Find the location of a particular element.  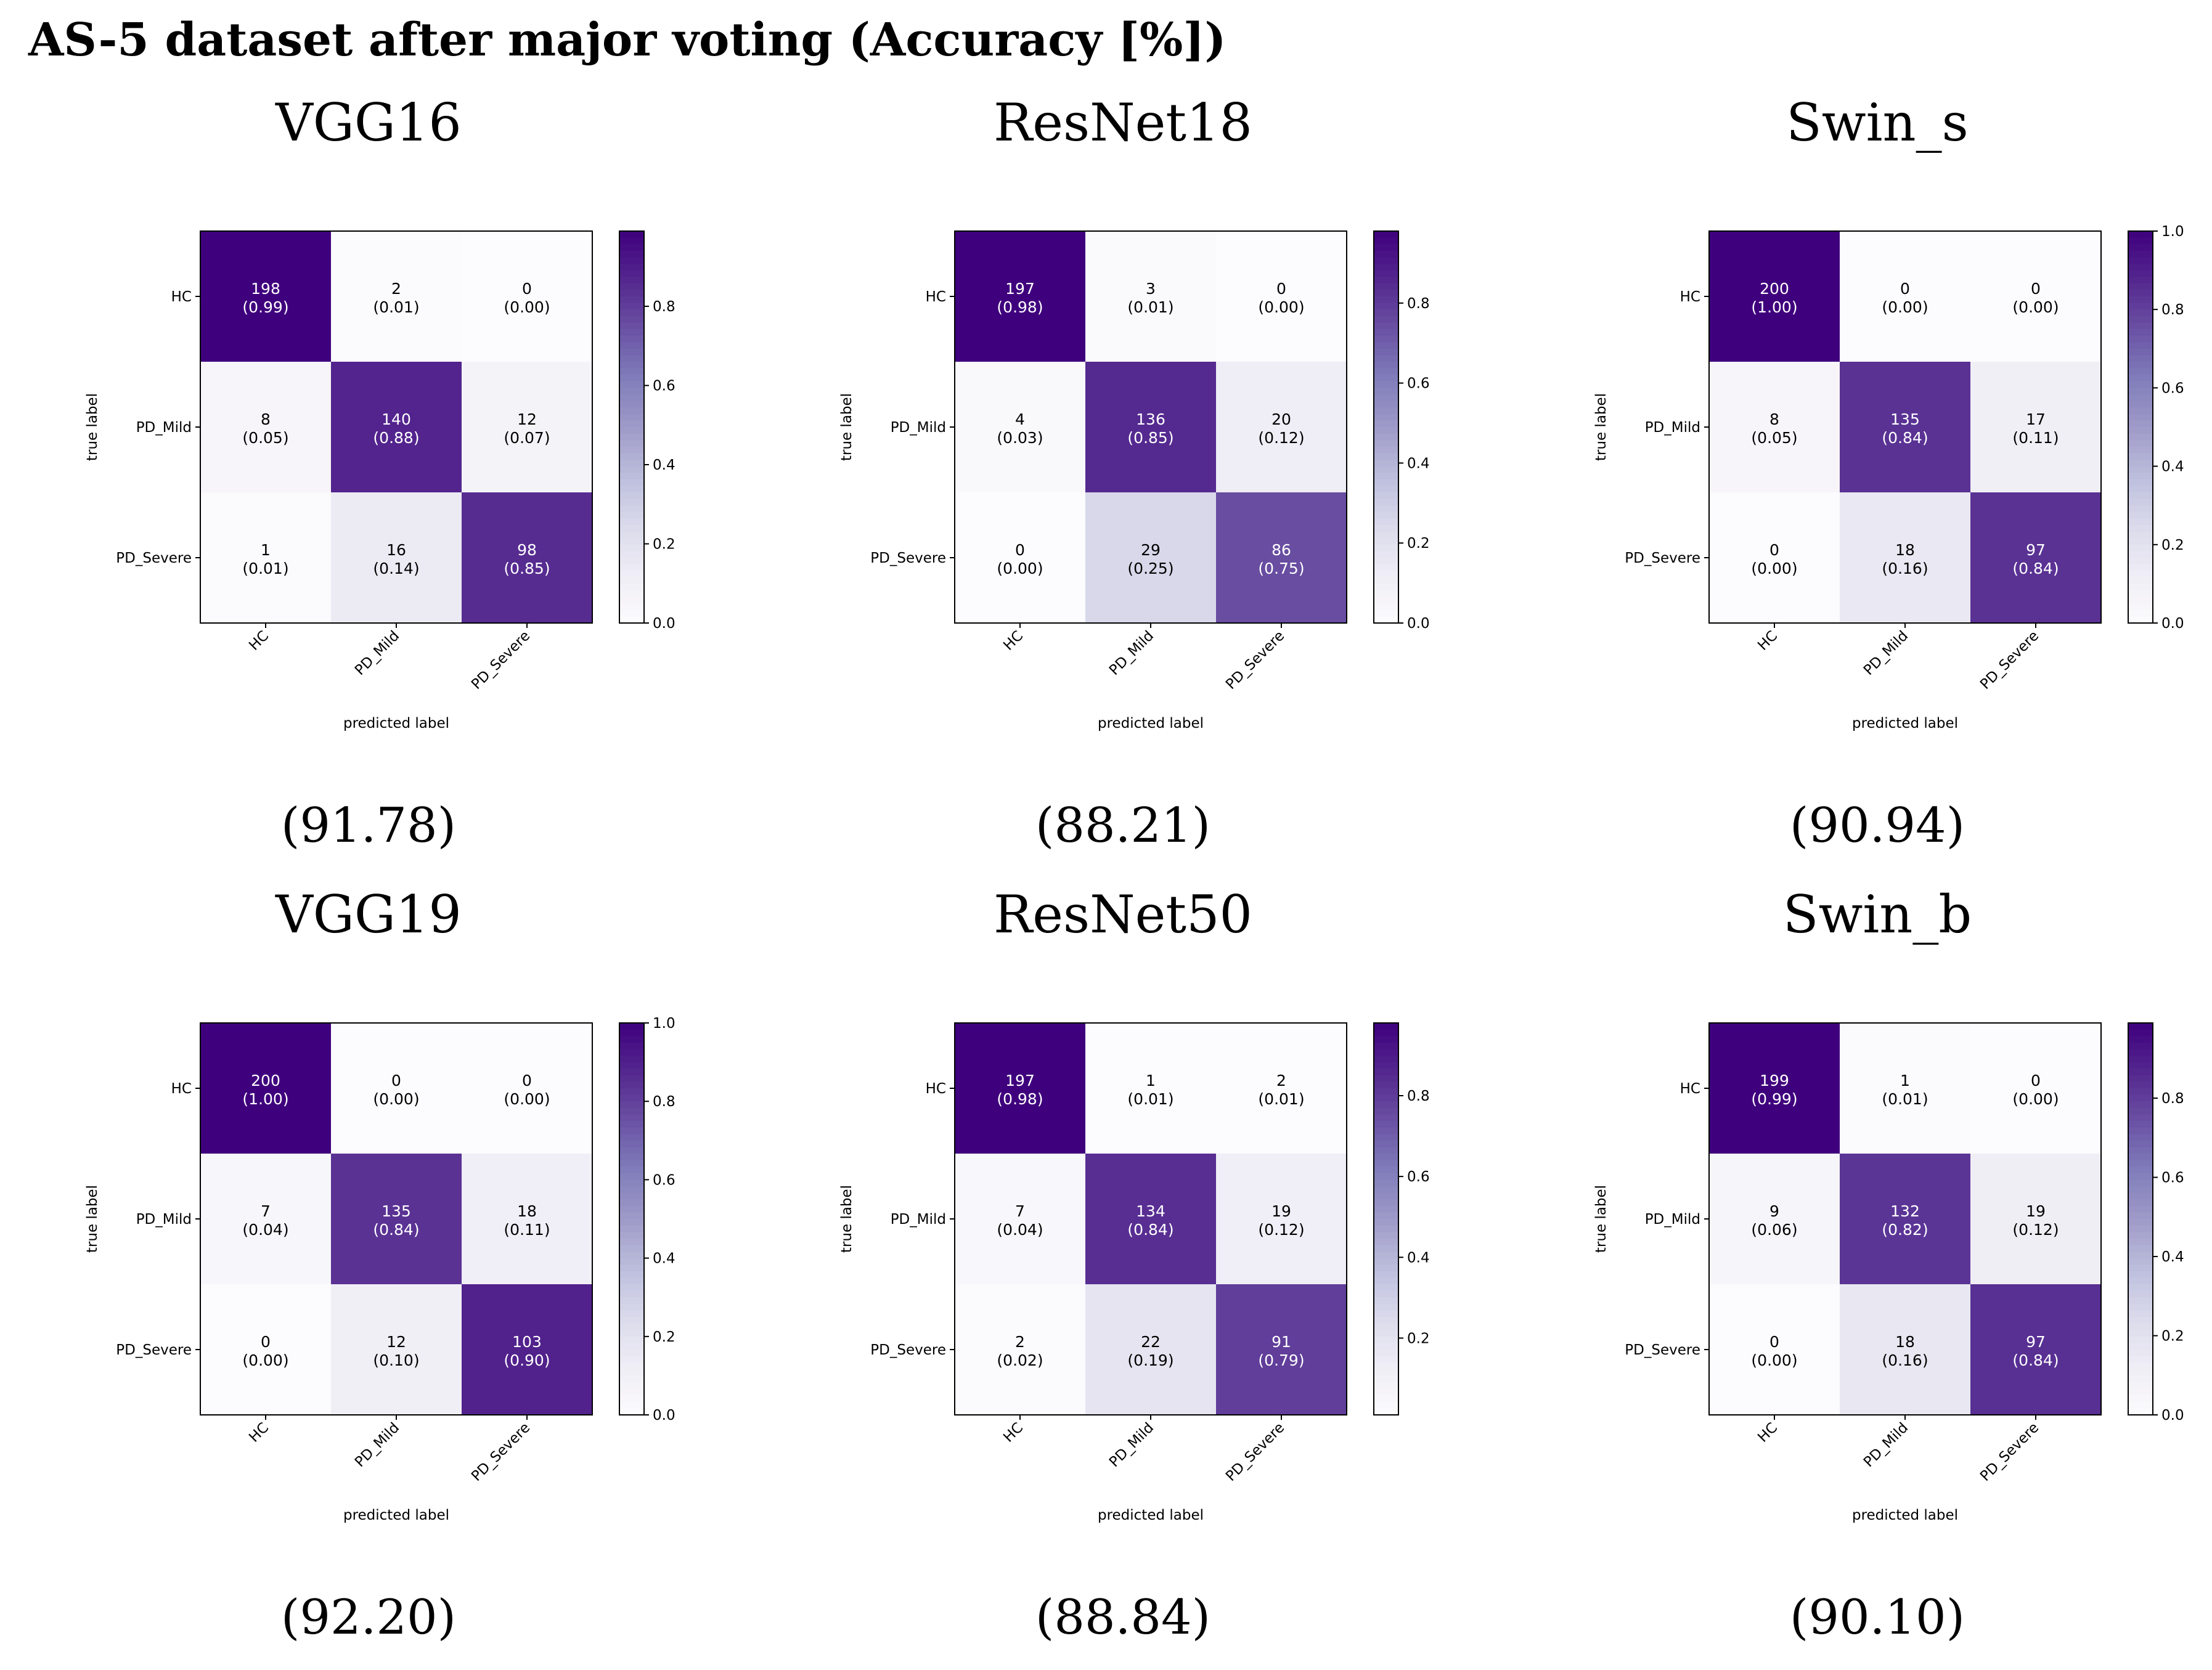

accuracy-value: (90.94) is located at coordinates (1877, 825).